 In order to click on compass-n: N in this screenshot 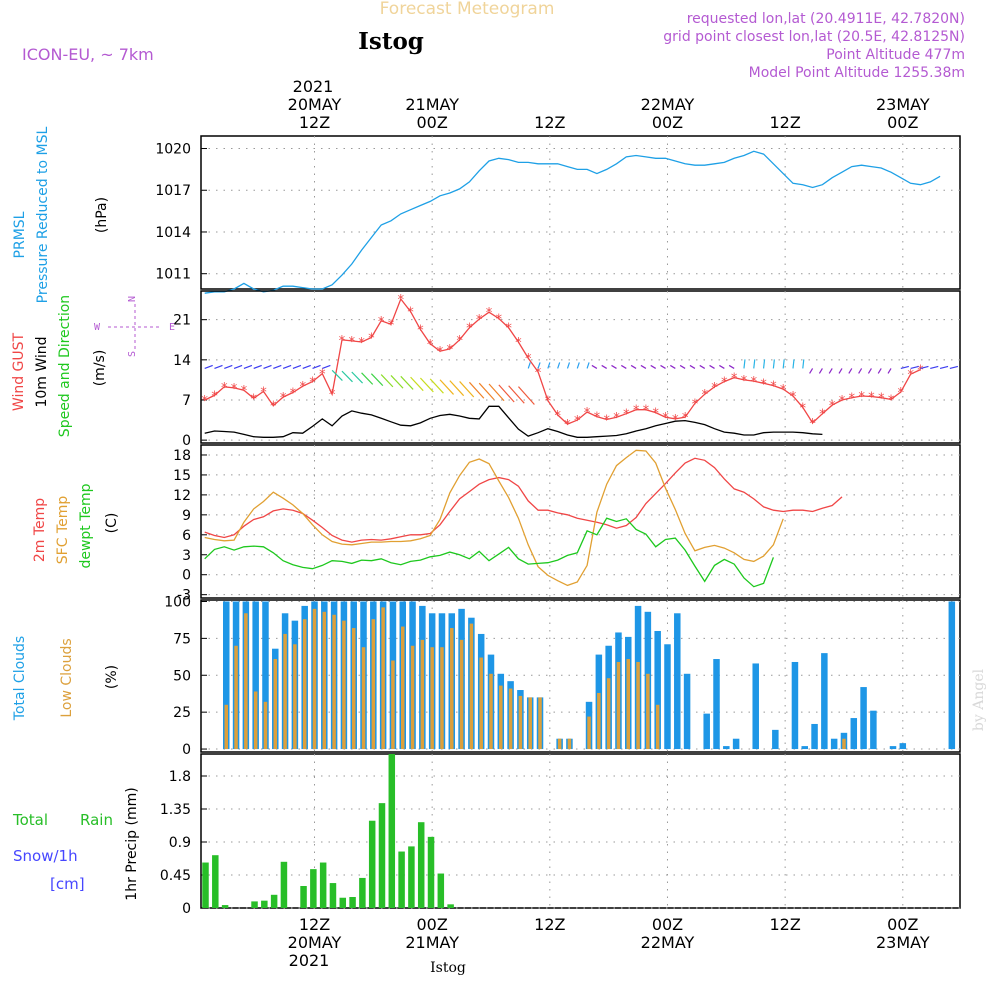, I will do `click(132, 299)`.